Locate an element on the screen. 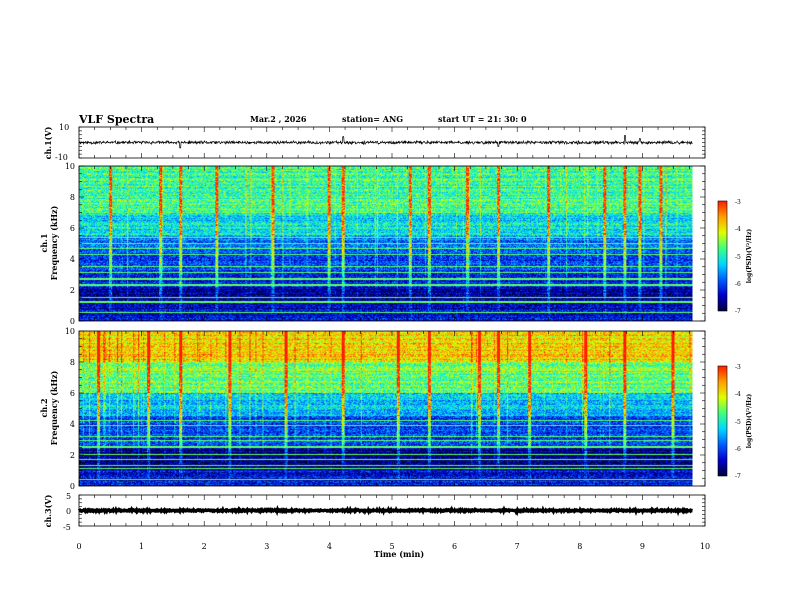  ch3-waveform-panel: 5 0 -5 ch.3(V) is located at coordinates (374, 512).